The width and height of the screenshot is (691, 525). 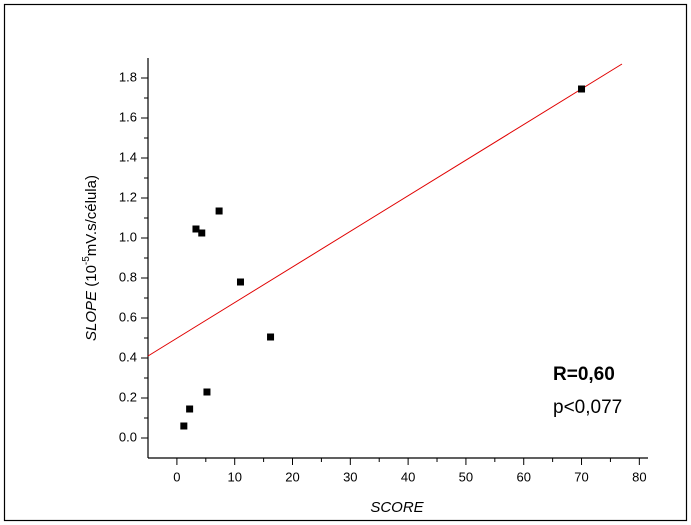 I want to click on y-label-part: -5, so click(x=86, y=260).